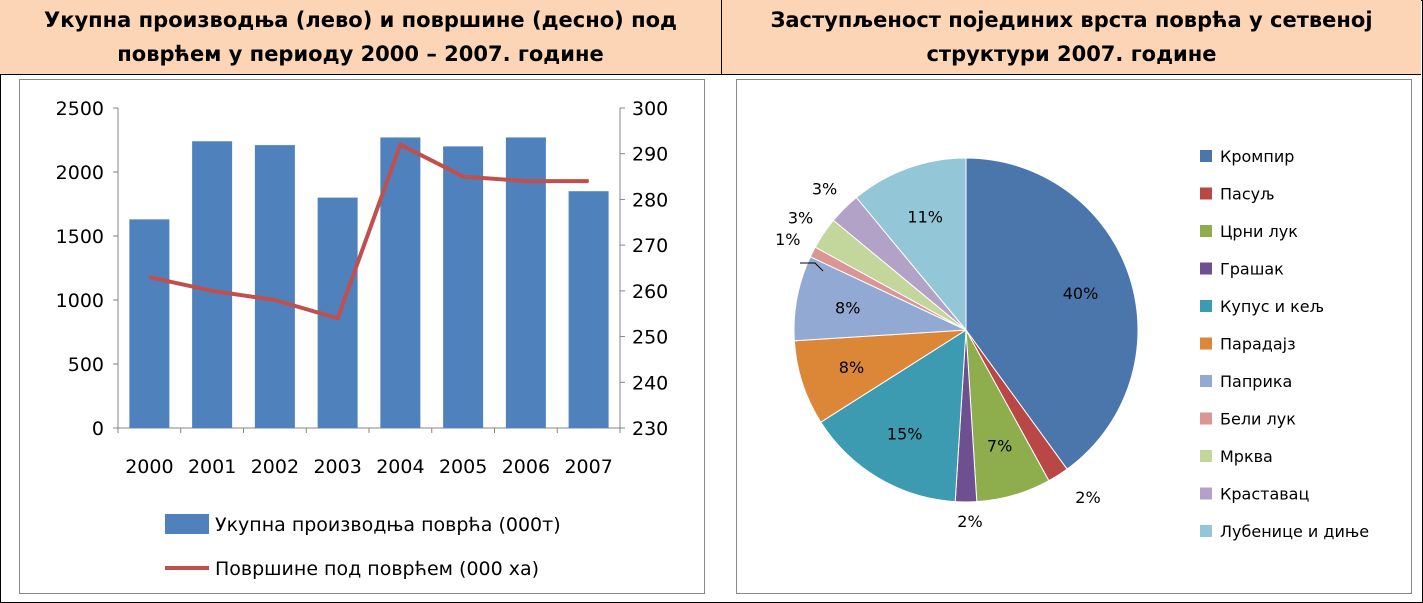 The height and width of the screenshot is (603, 1423). Describe the element at coordinates (787, 239) in the screenshot. I see `pie-data-label: 1%` at that location.